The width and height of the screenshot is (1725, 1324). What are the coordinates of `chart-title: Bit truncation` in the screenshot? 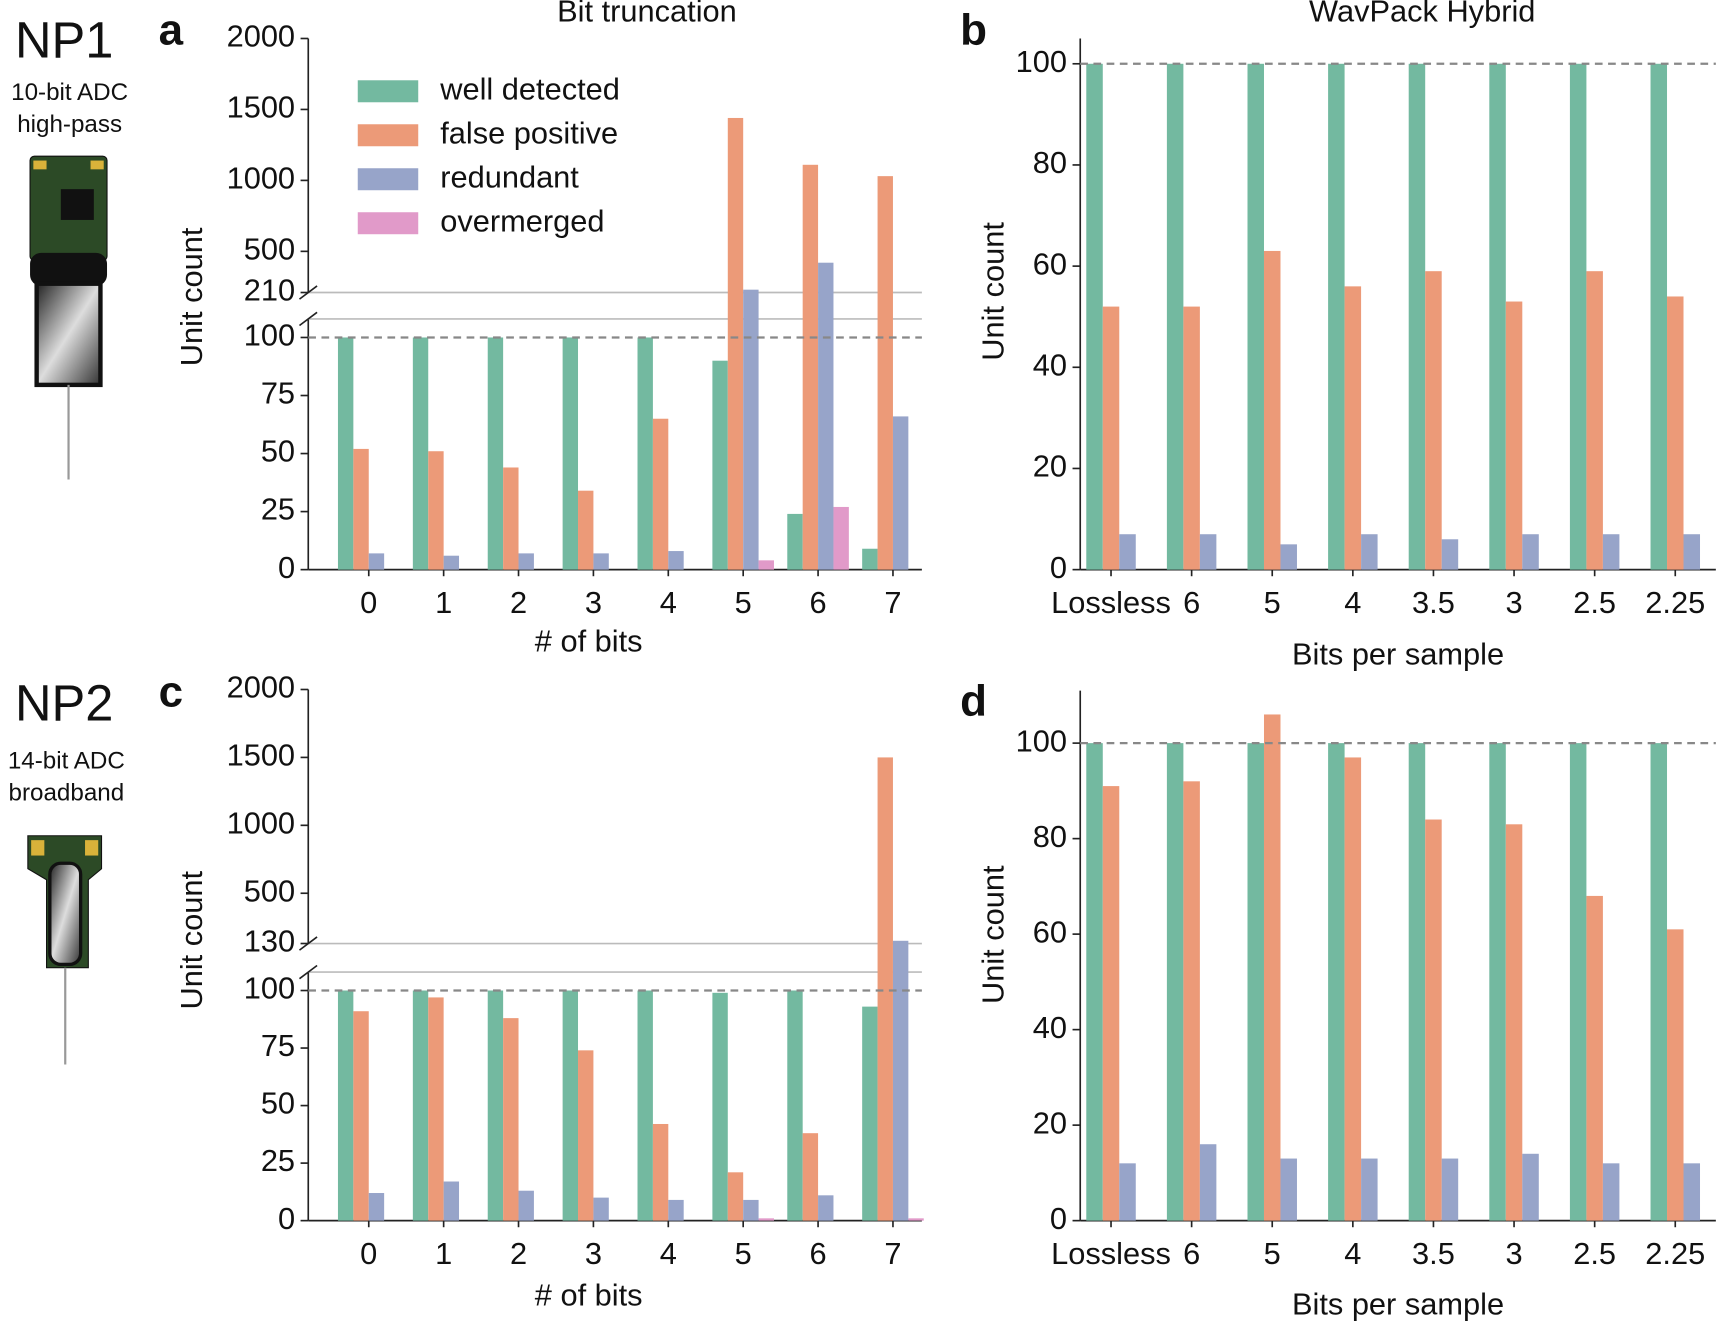 It's located at (647, 14).